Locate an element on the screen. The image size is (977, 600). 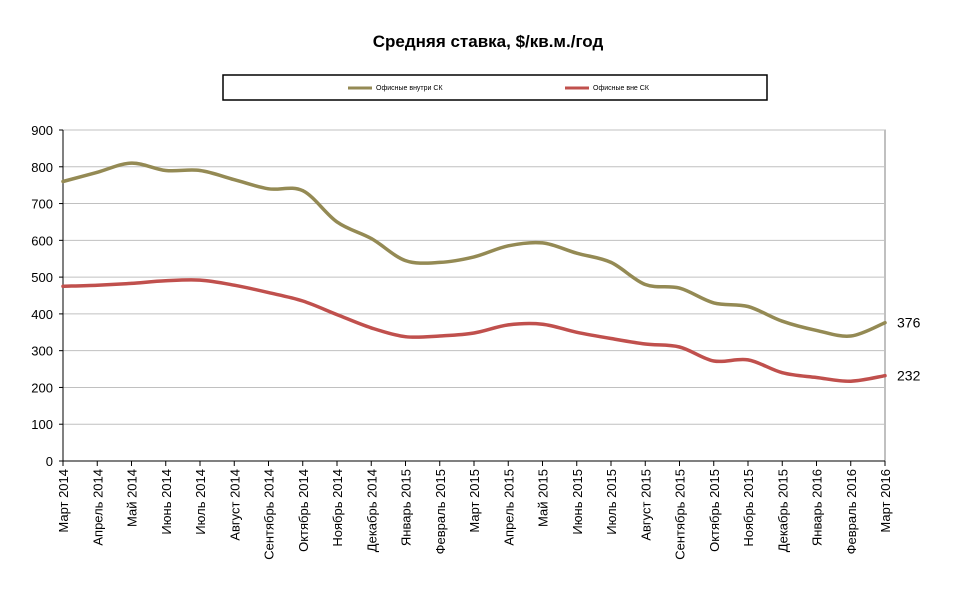
x-tick-label: Май 2014 is located at coordinates (132, 498).